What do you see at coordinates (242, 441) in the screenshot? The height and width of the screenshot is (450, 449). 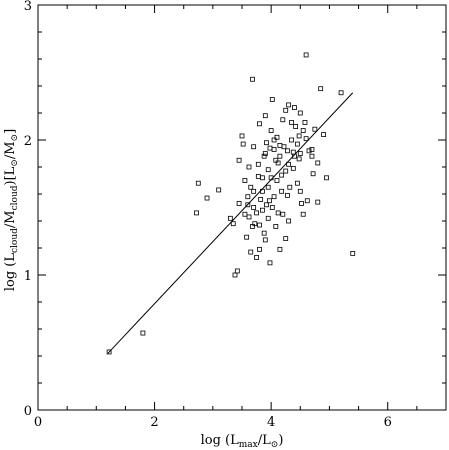 I see `x-axis-label: log (Lmax/L⊙)` at bounding box center [242, 441].